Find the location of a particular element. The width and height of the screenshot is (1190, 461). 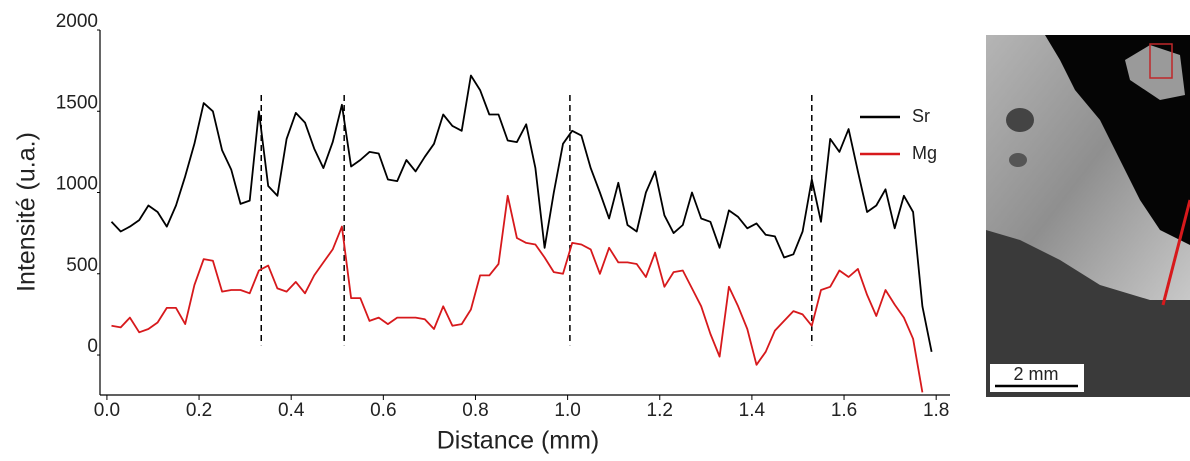

x-tick-label: 0.4 is located at coordinates (291, 410).